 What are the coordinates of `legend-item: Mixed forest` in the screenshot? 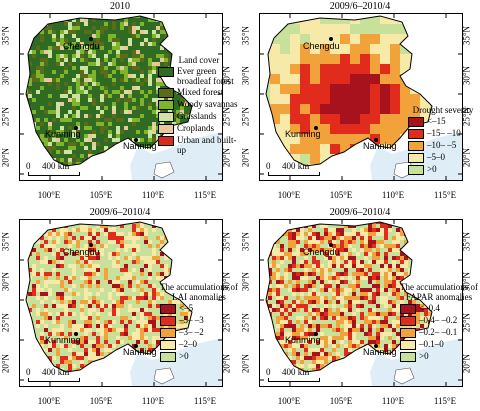 It's located at (199, 92).